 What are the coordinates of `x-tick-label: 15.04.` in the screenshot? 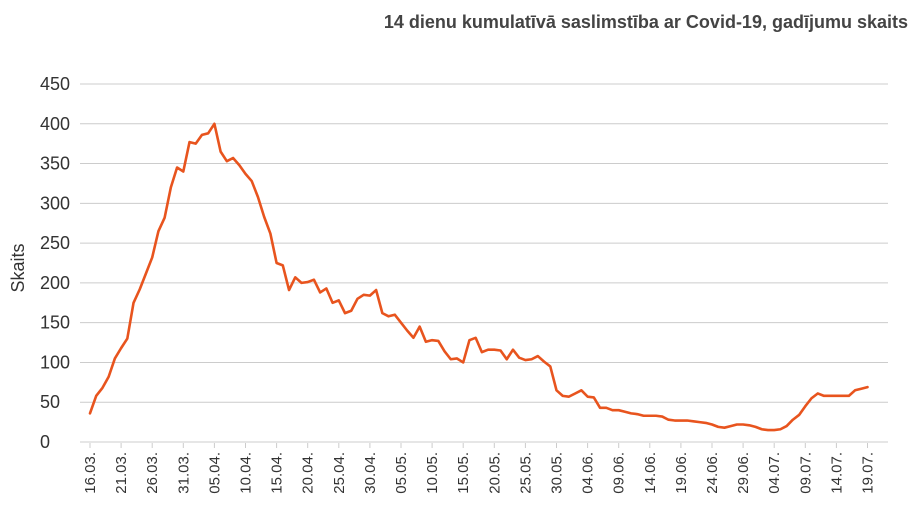 It's located at (277, 473).